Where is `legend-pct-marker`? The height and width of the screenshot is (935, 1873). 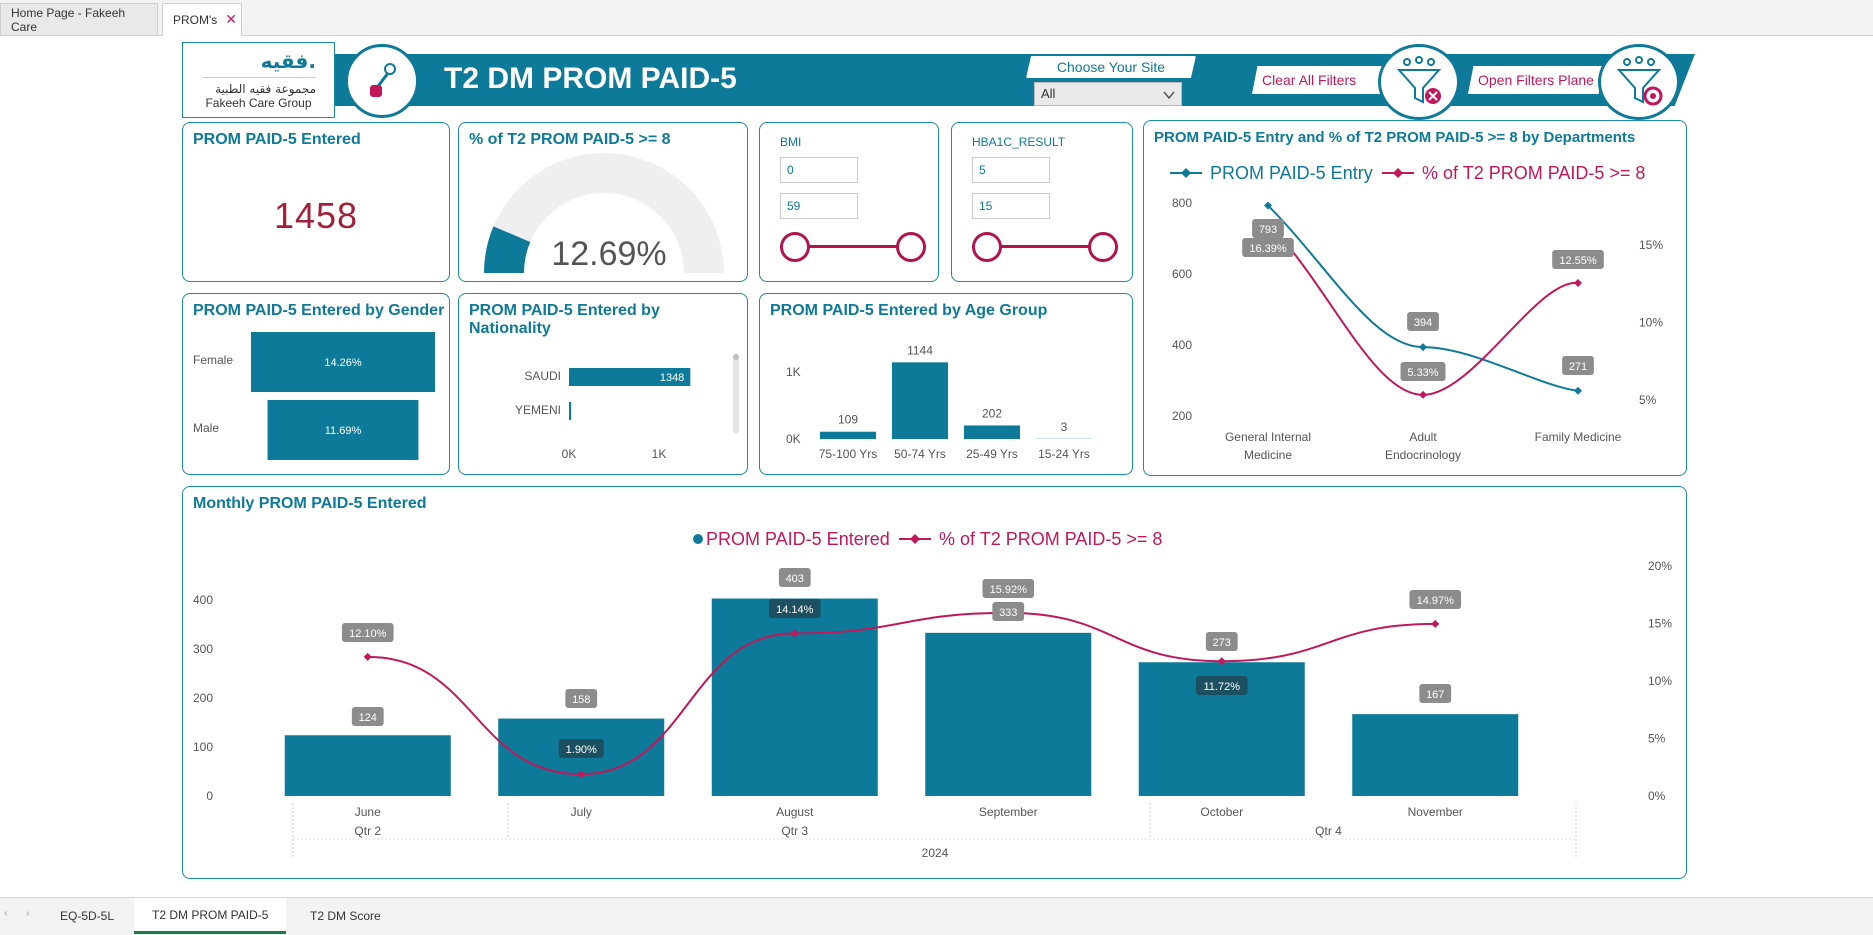 legend-pct-marker is located at coordinates (1398, 173).